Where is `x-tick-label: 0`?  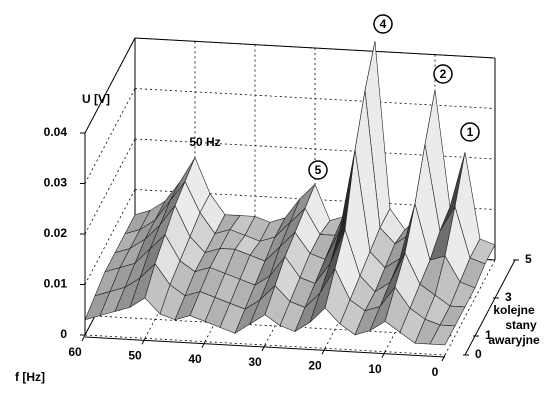
x-tick-label: 0 is located at coordinates (435, 372).